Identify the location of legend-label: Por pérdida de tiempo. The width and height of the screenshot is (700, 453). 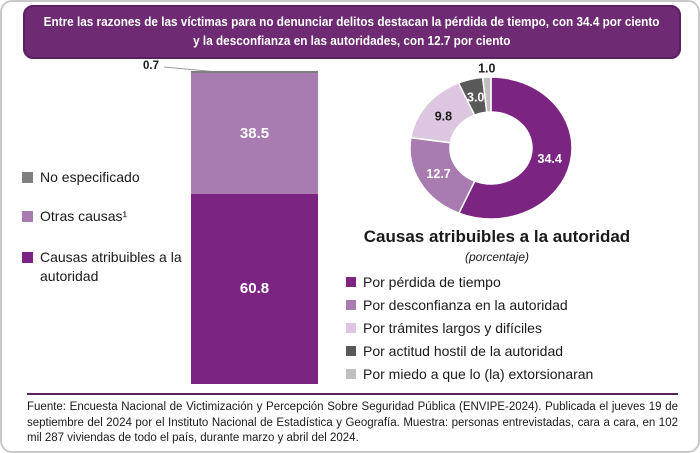
(432, 282).